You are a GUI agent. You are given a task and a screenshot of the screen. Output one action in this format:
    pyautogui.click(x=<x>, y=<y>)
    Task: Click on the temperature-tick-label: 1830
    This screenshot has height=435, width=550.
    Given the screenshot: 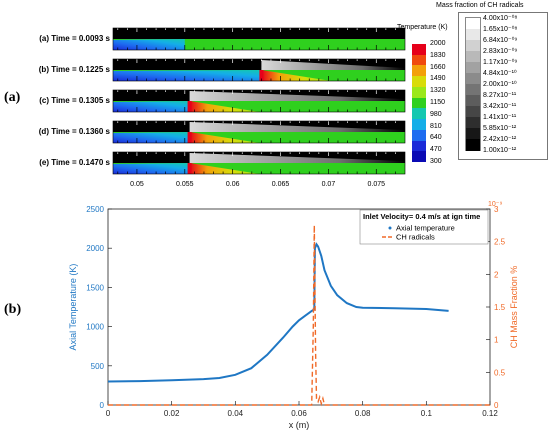 What is the action you would take?
    pyautogui.click(x=438, y=55)
    